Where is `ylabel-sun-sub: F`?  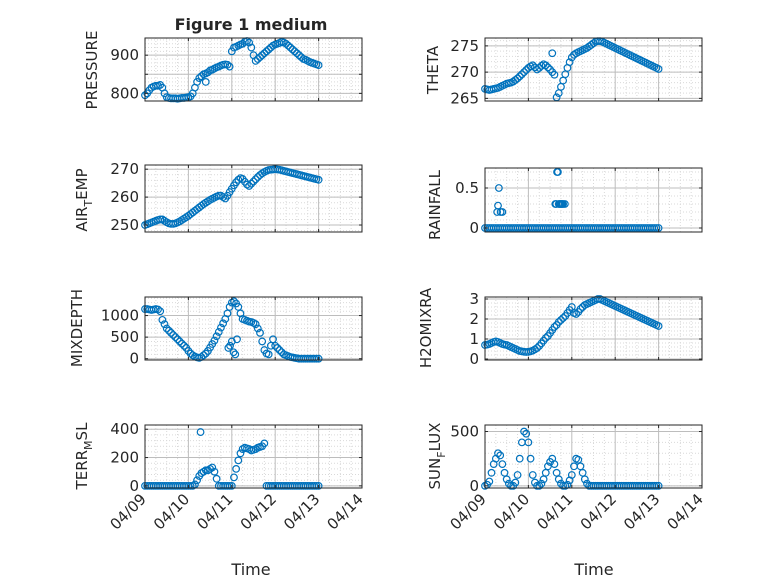 ylabel-sun-sub: F is located at coordinates (441, 454).